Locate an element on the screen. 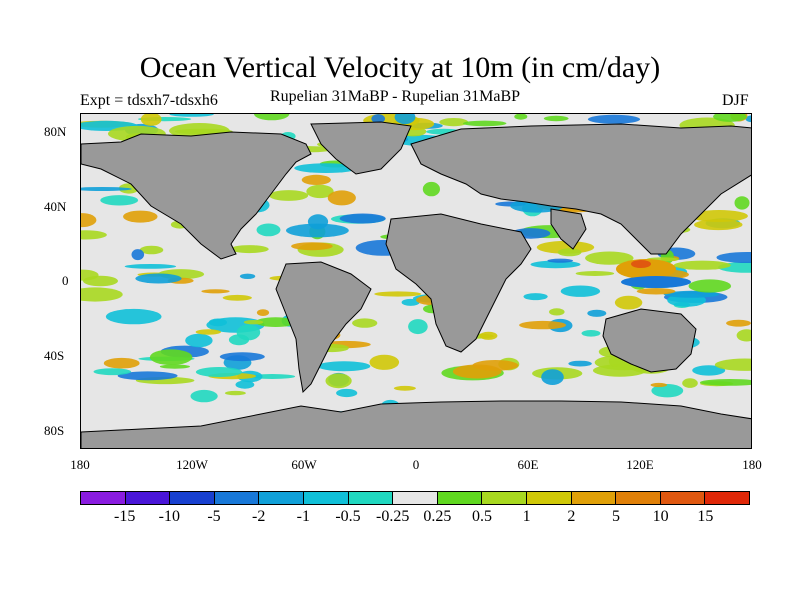 The width and height of the screenshot is (800, 600). lat-label-80n: 80N is located at coordinates (55, 131).